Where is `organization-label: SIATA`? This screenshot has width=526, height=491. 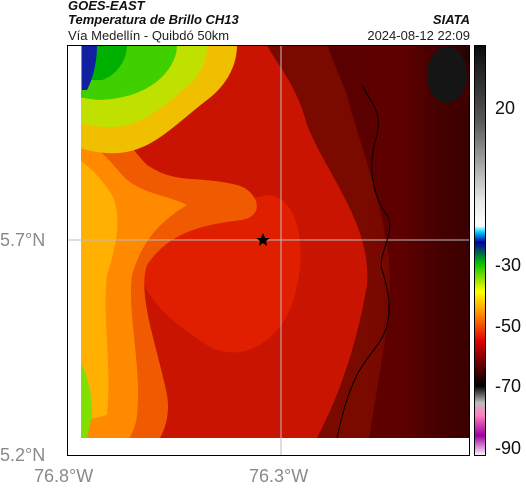 organization-label: SIATA is located at coordinates (451, 19).